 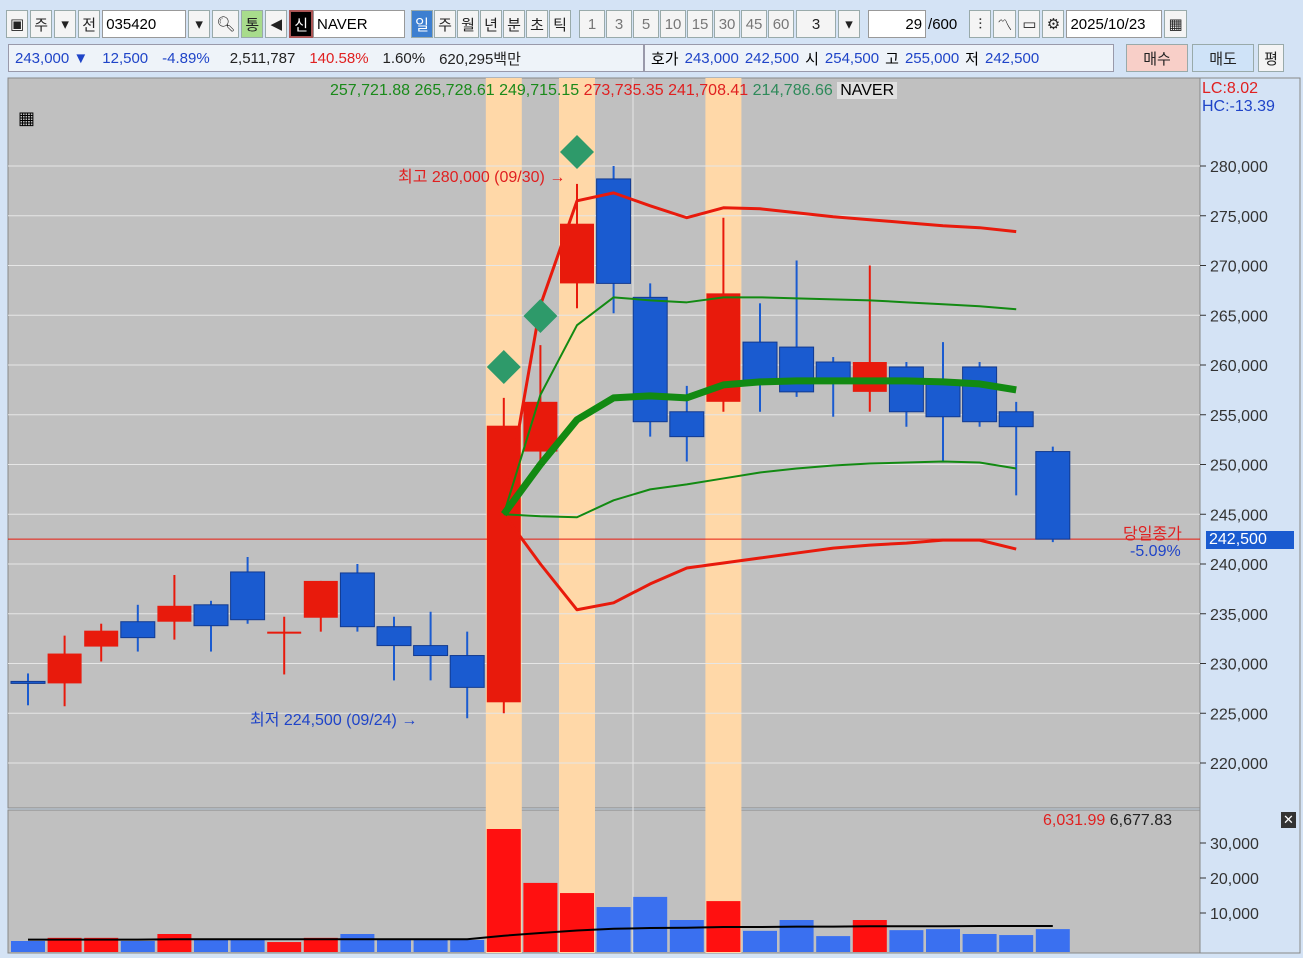 I want to click on sell-button: 매도, so click(x=1223, y=58).